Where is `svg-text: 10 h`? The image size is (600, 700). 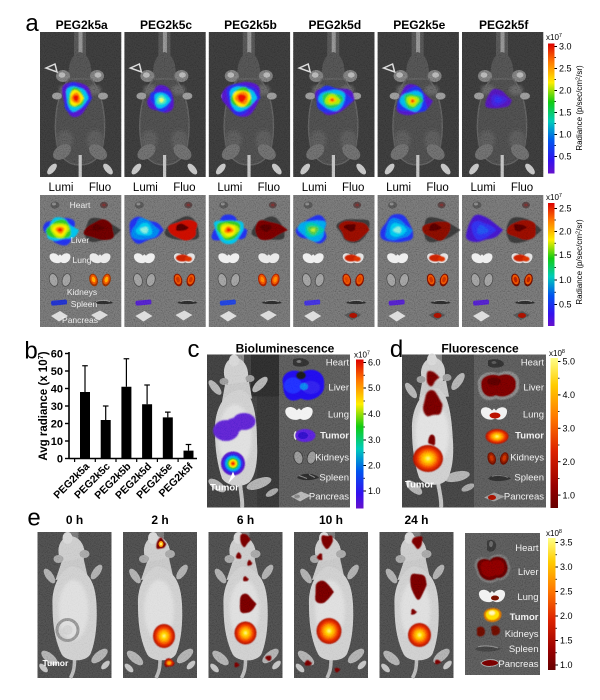
svg-text: 10 h is located at coordinates (331, 520).